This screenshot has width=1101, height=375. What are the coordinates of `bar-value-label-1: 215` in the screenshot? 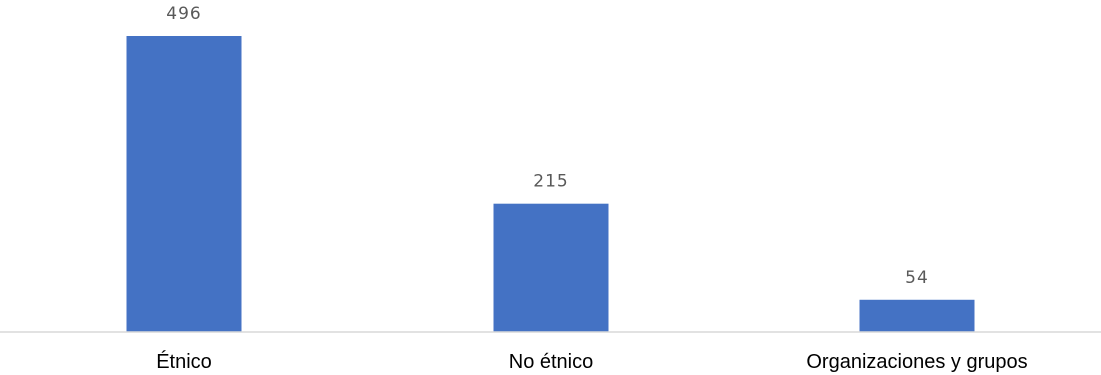 It's located at (550, 182).